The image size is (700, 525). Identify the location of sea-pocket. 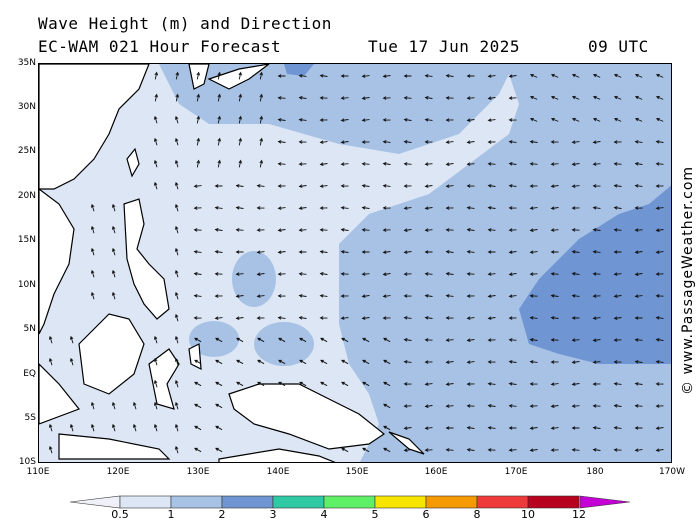
(214, 339).